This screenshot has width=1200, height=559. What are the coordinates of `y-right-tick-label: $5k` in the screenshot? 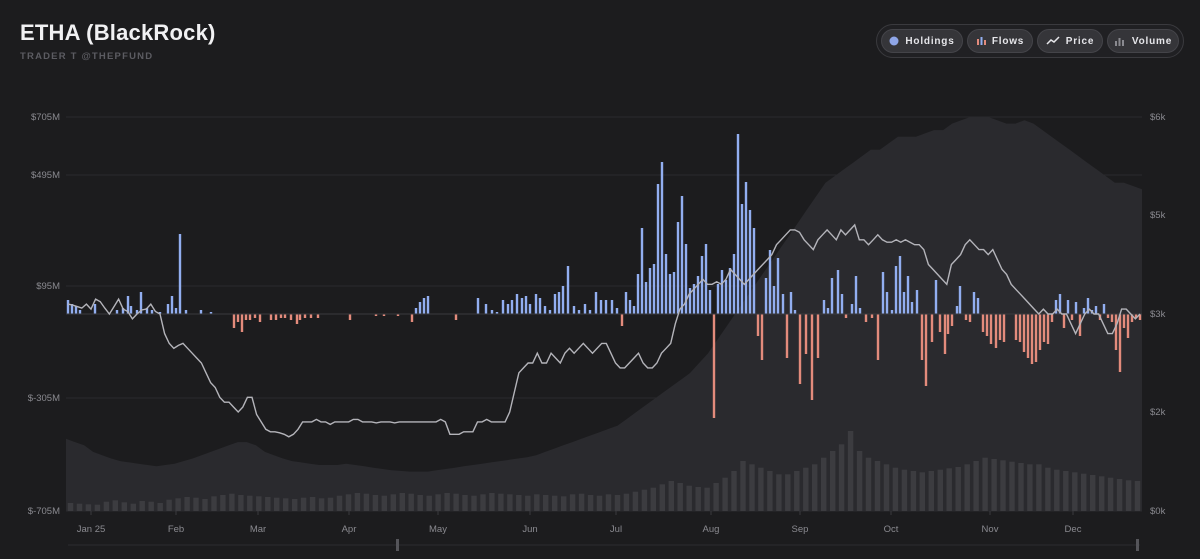 It's located at (1158, 215).